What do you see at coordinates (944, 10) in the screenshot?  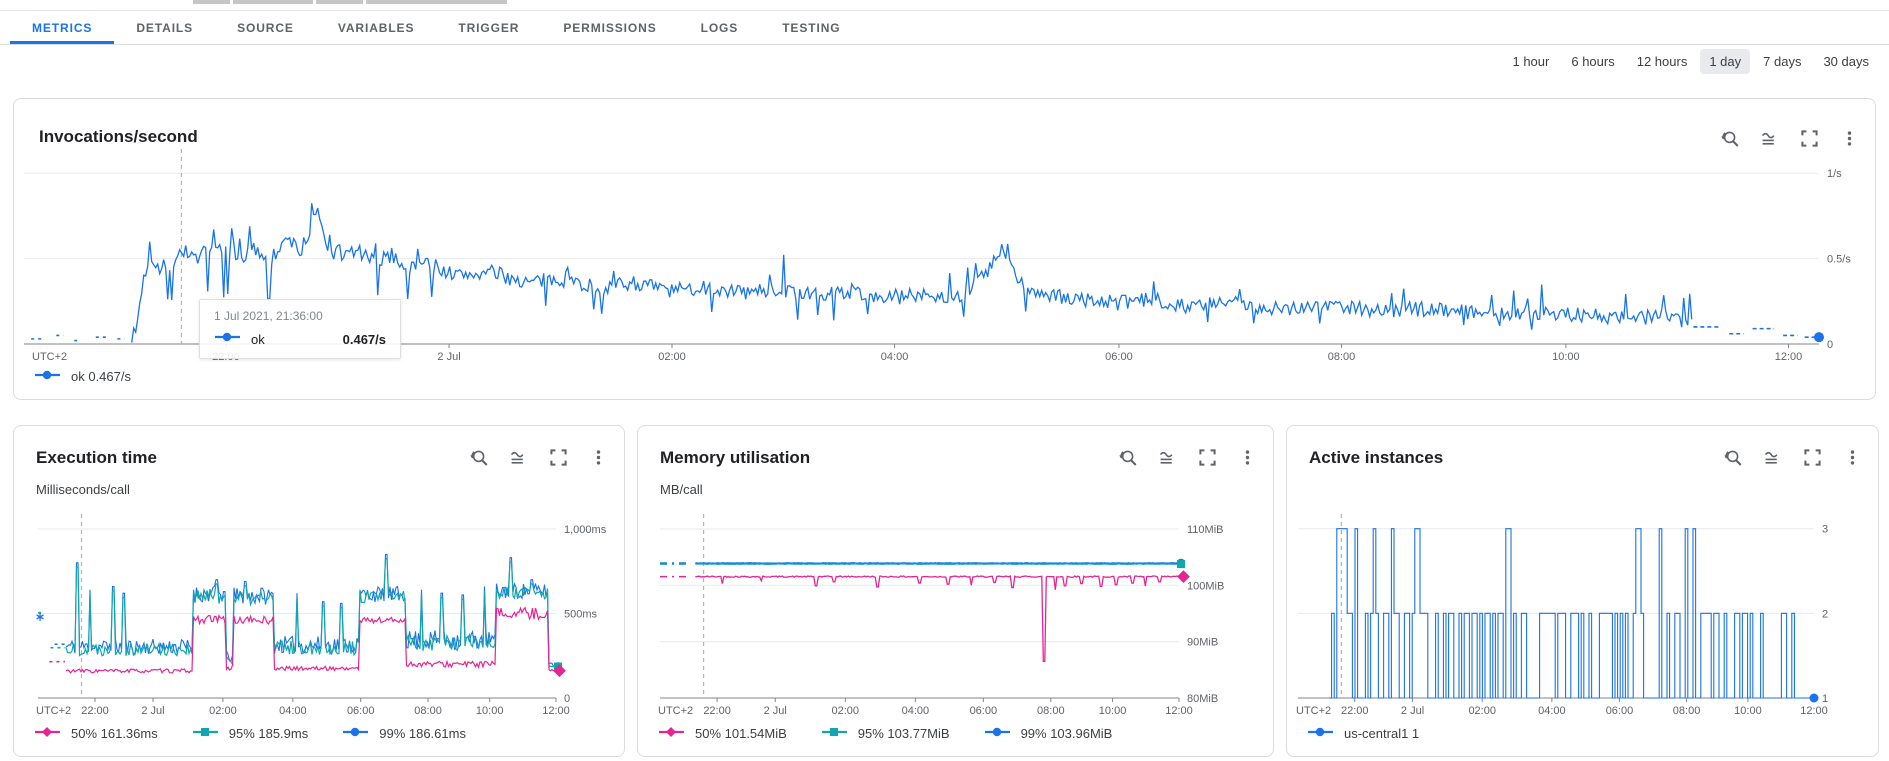 I see `header-divider` at bounding box center [944, 10].